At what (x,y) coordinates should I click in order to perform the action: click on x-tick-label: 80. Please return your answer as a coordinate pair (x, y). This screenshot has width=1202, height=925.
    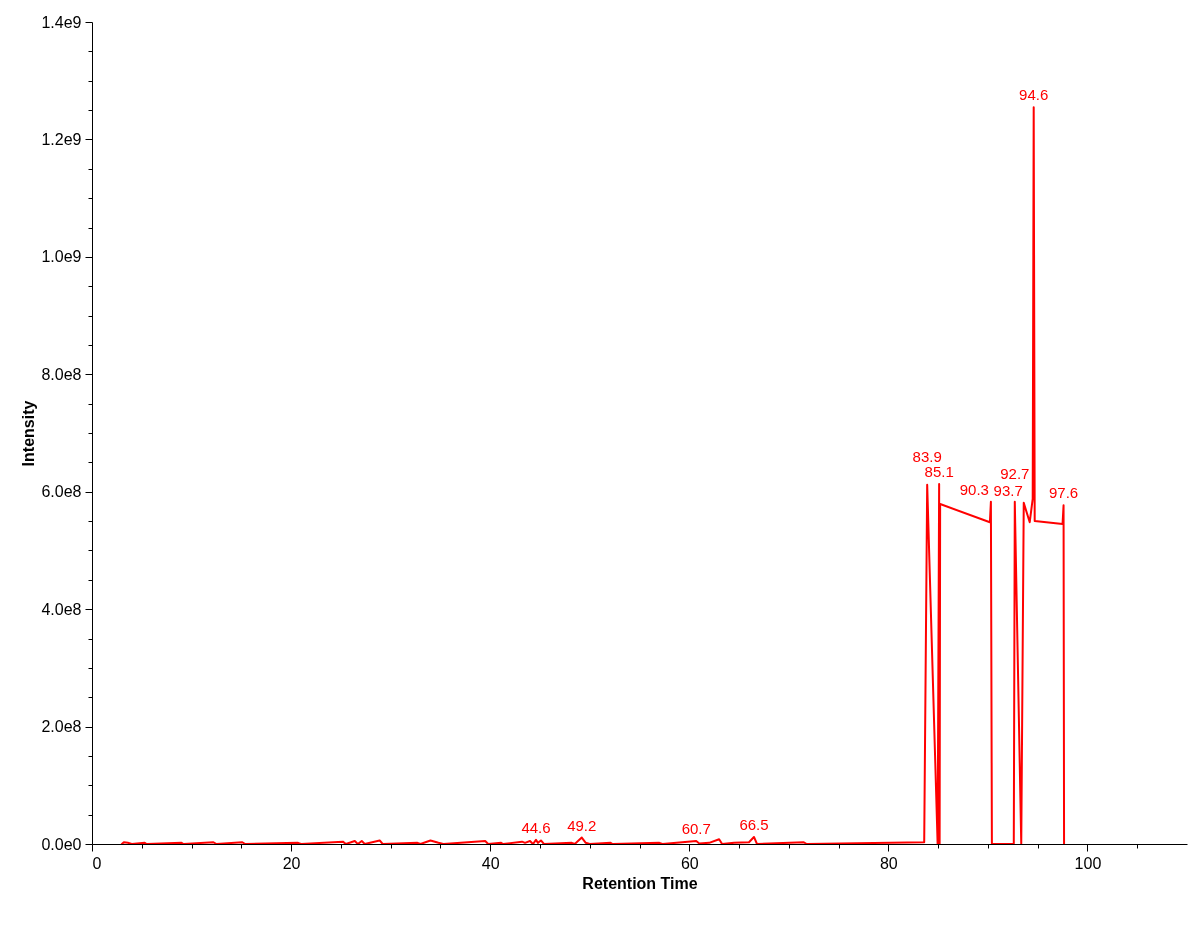
    Looking at the image, I should click on (888, 863).